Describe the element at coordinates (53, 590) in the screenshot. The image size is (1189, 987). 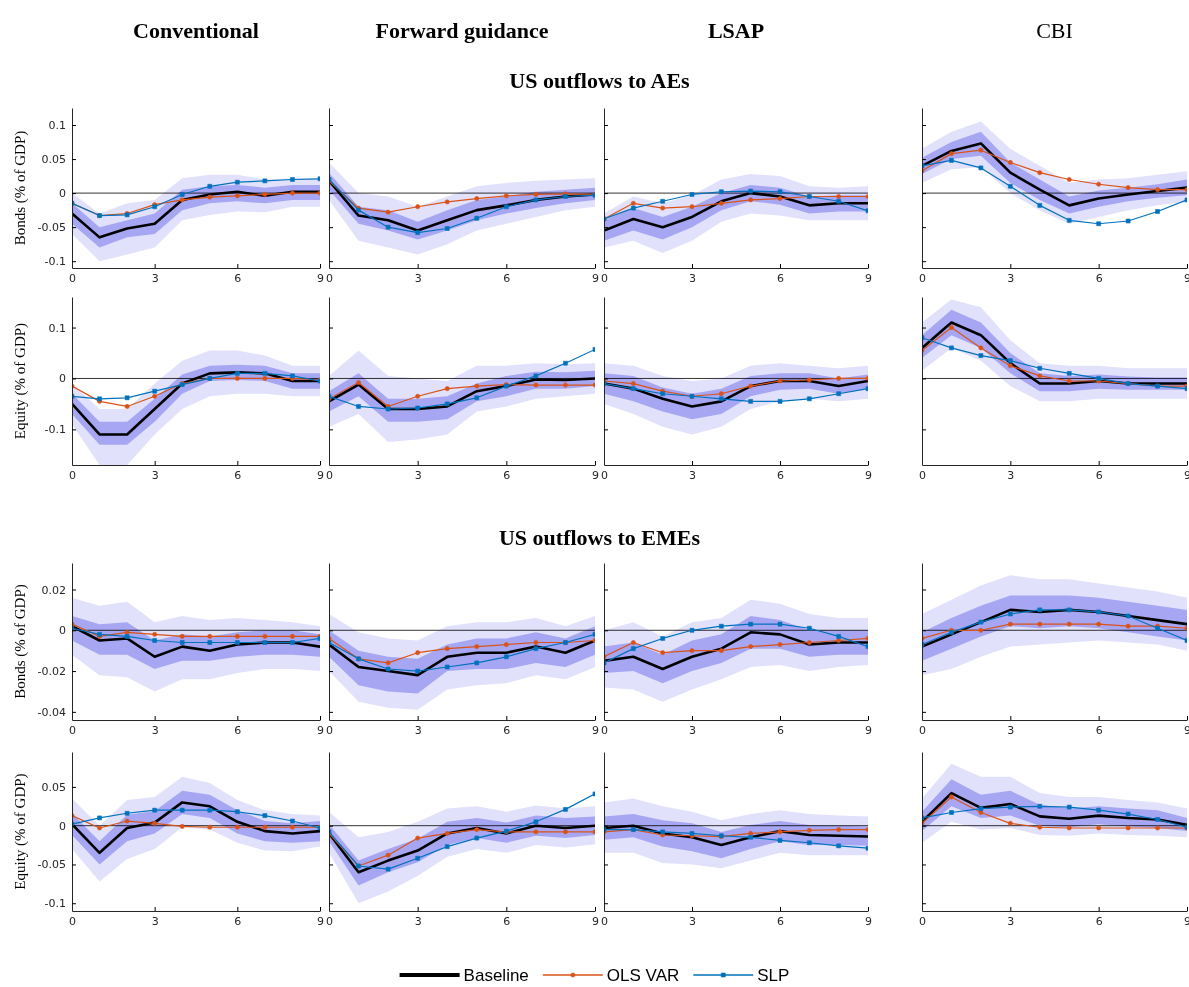
I see `y-tick-label: 0.02` at that location.